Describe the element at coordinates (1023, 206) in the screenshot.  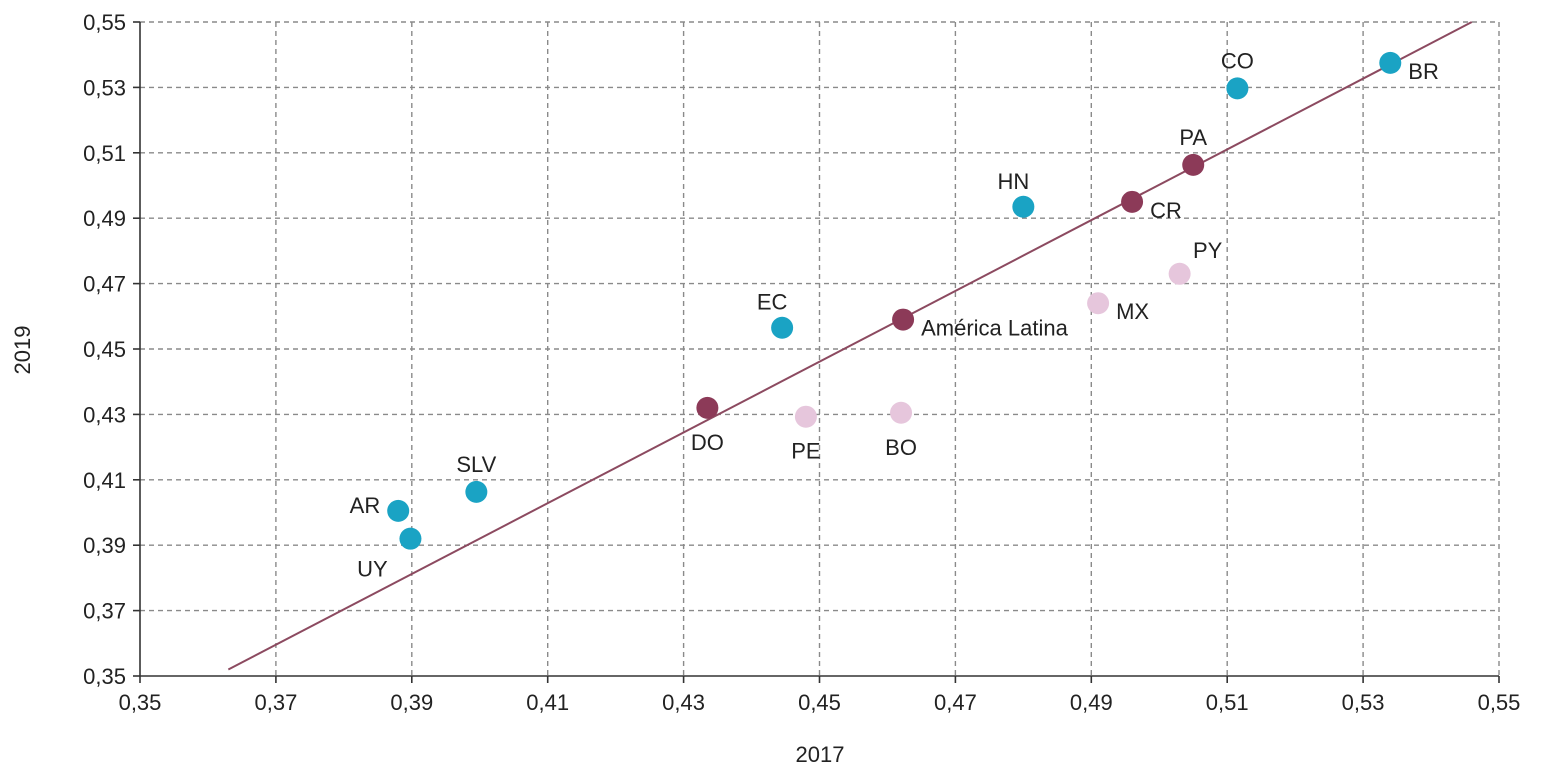
I see `point-hn` at that location.